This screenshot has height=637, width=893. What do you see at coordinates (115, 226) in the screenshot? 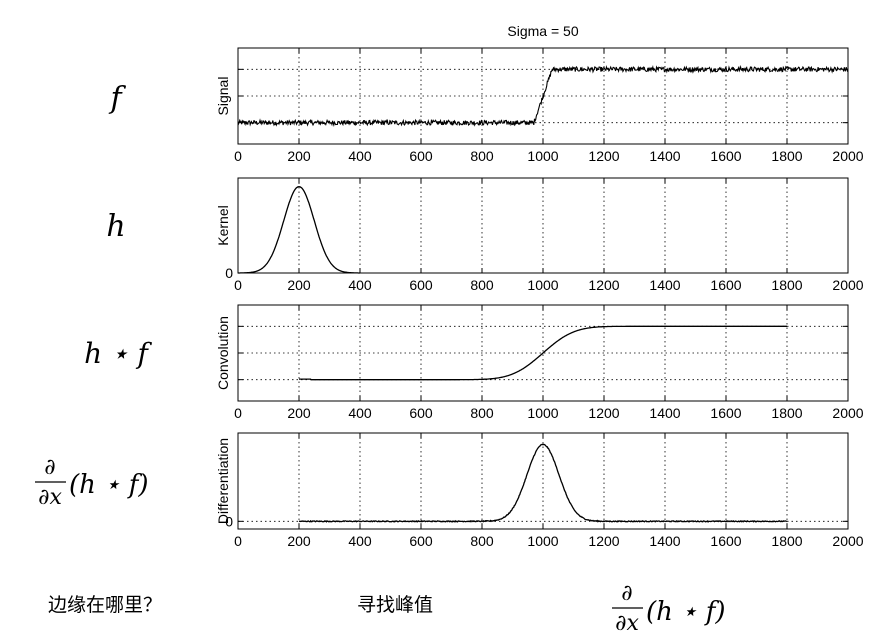
I see `row-label-kernel: h` at bounding box center [115, 226].